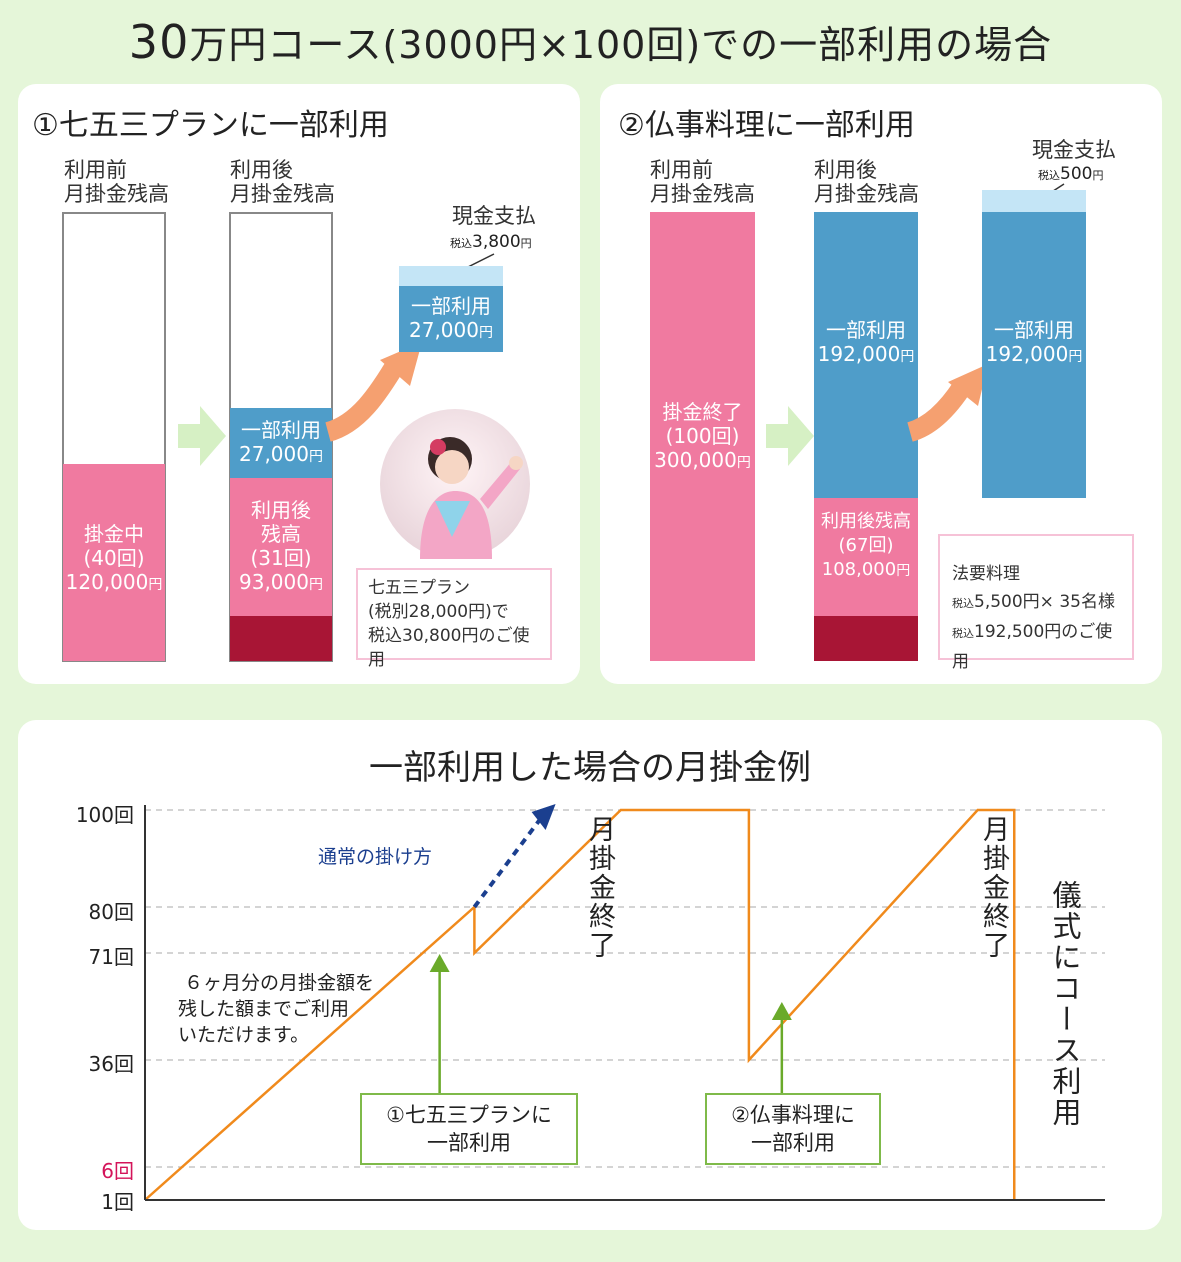 The image size is (1181, 1262). What do you see at coordinates (210, 125) in the screenshot?
I see `panel1-title: ①七五三プランに一部利用` at bounding box center [210, 125].